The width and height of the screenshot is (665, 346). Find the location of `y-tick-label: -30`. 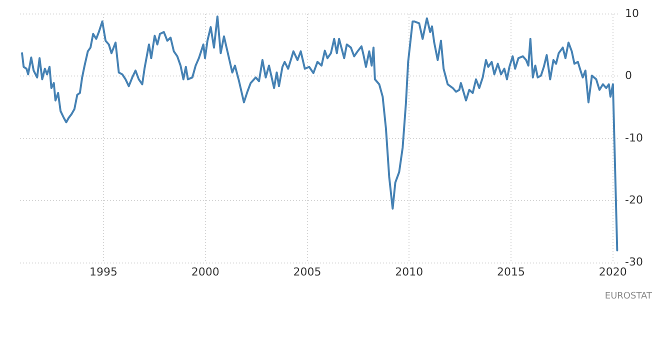

y-tick-label: -30 is located at coordinates (634, 262).